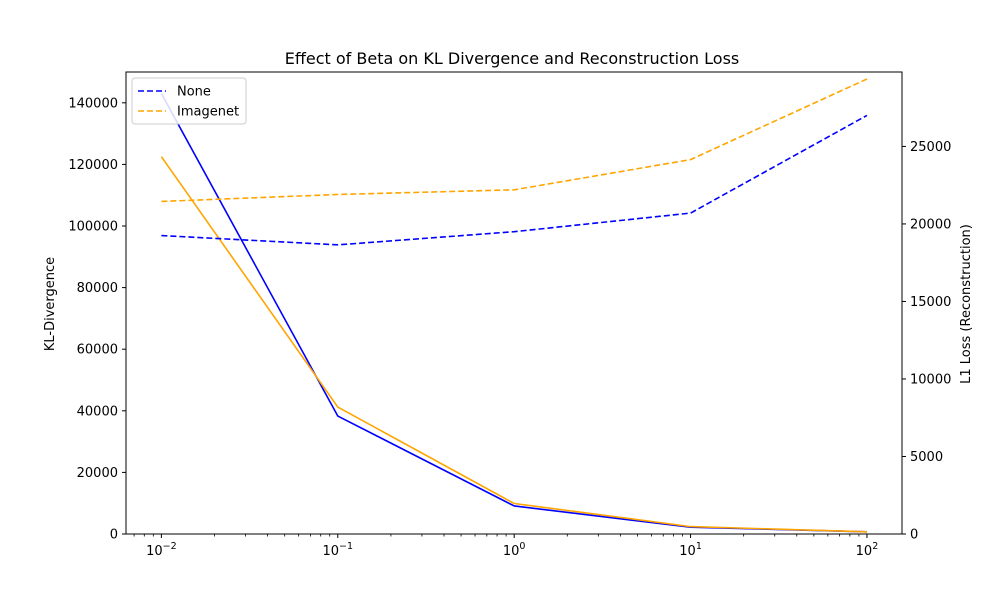 Image resolution: width=1000 pixels, height=600 pixels. What do you see at coordinates (930, 224) in the screenshot?
I see `y-right-tick-label: 20000` at bounding box center [930, 224].